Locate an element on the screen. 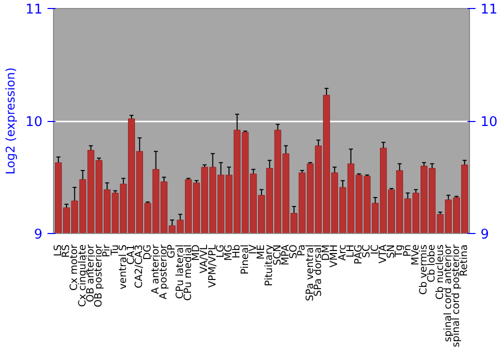 Image resolution: width=500 pixels, height=350 pixels. x-tick-label: Tg is located at coordinates (400, 251).